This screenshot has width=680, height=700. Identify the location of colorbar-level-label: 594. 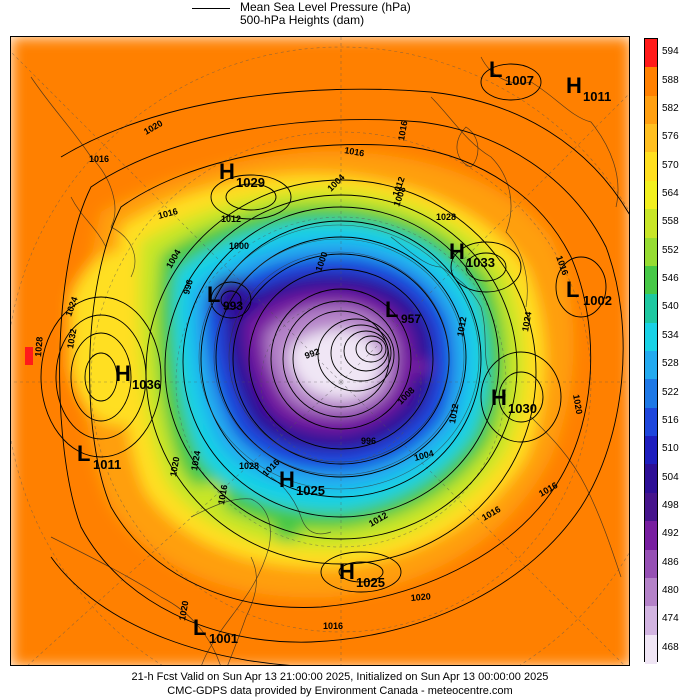
(670, 52).